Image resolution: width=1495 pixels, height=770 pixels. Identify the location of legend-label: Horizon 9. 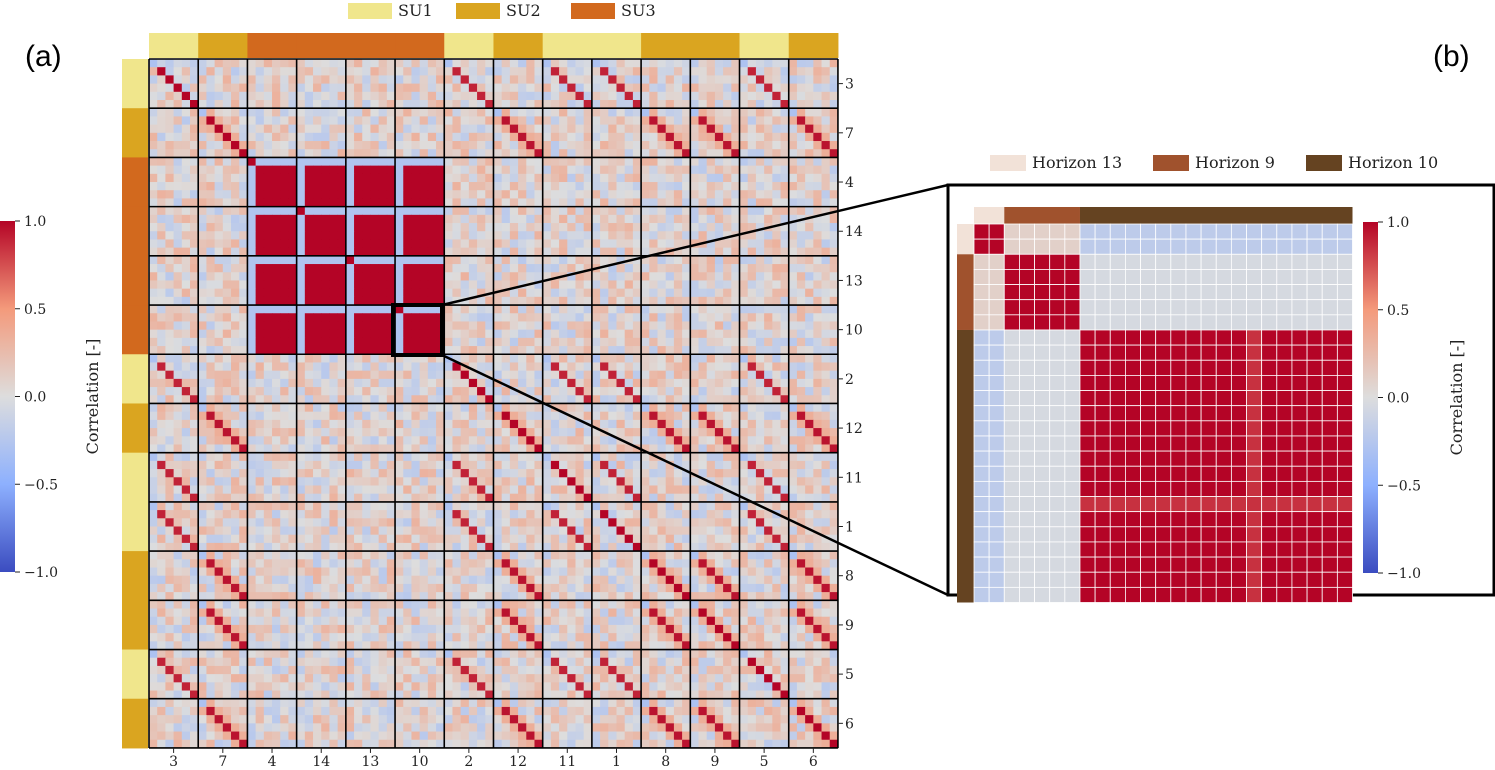
(1235, 162).